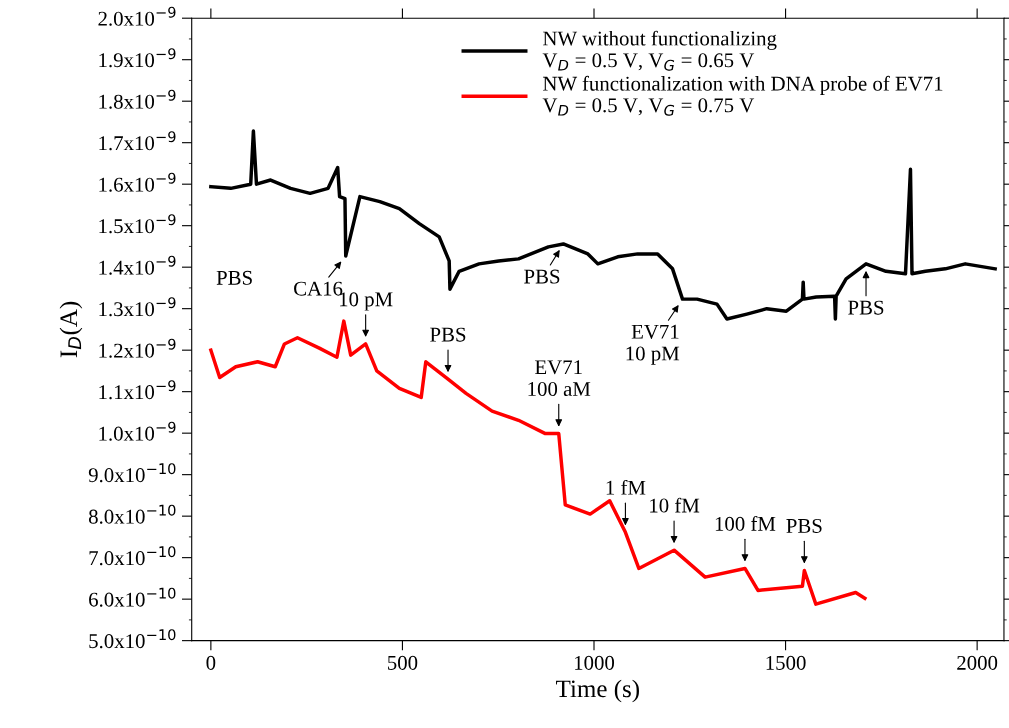 This screenshot has height=728, width=1009. Describe the element at coordinates (626, 487) in the screenshot. I see `annotation: 1 fM` at that location.